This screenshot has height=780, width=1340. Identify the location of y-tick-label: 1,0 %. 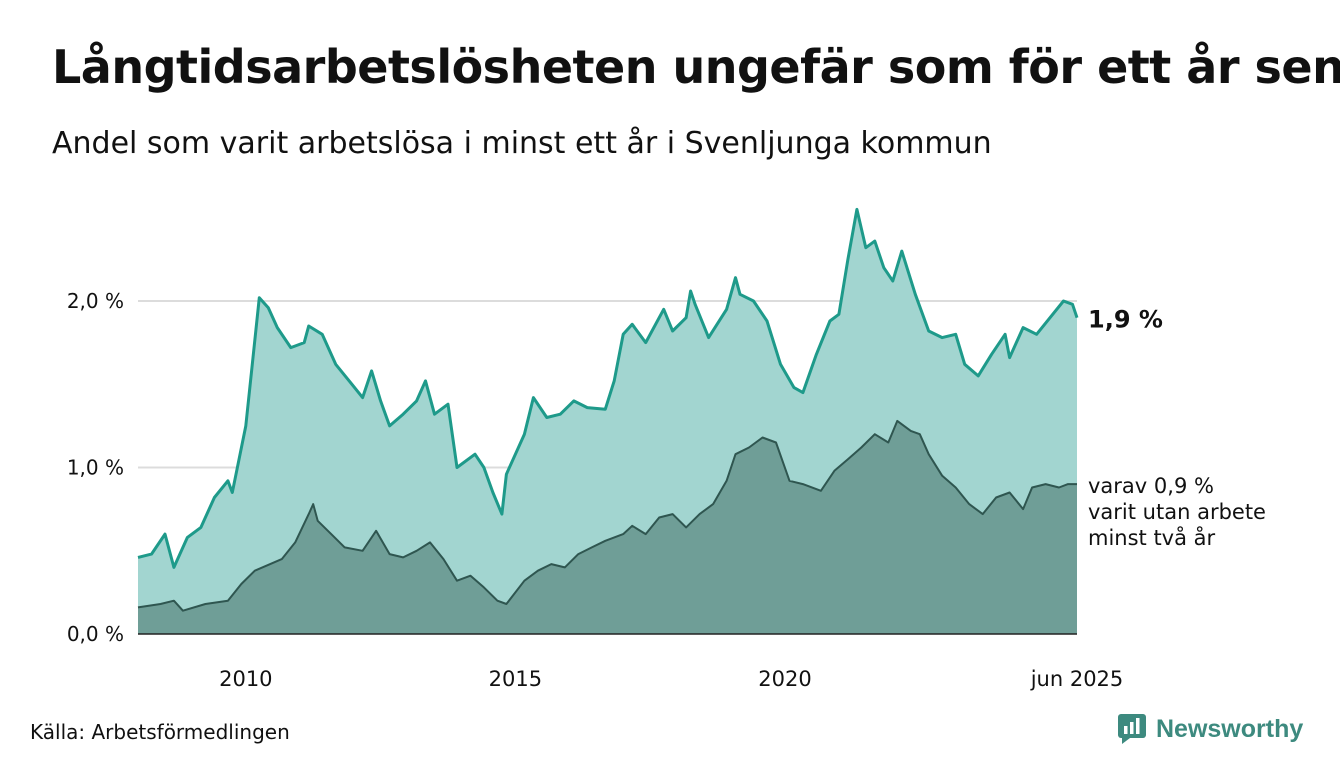
(95, 468).